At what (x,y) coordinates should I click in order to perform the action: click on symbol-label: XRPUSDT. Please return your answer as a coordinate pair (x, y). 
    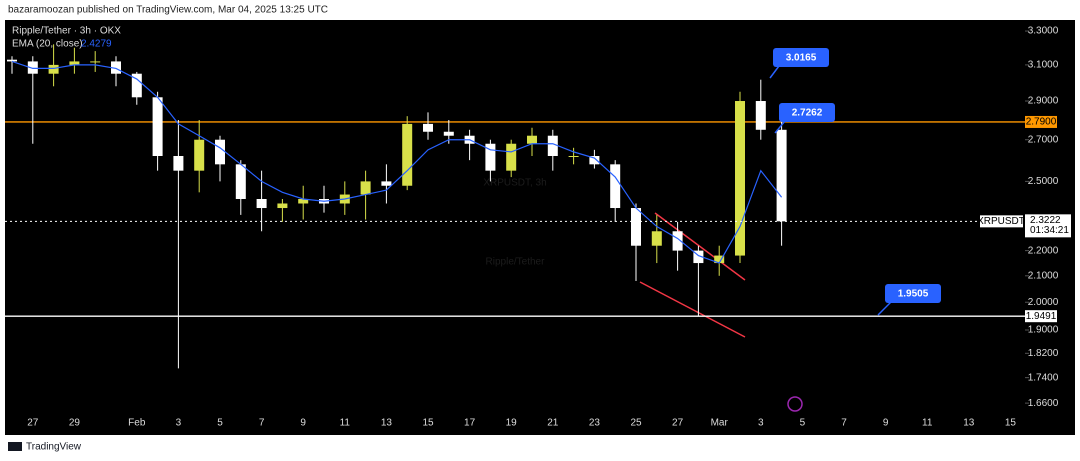
    Looking at the image, I should click on (1001, 221).